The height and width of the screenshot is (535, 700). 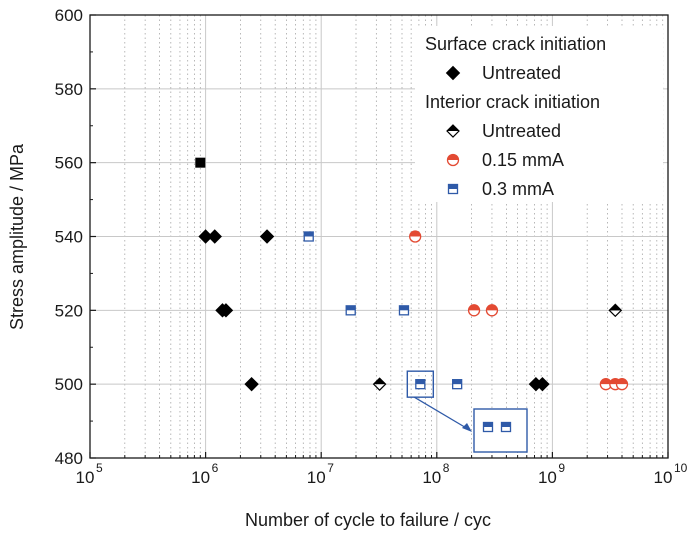 What do you see at coordinates (17, 236) in the screenshot?
I see `y-axis-title: Stress amplitude / MPa` at bounding box center [17, 236].